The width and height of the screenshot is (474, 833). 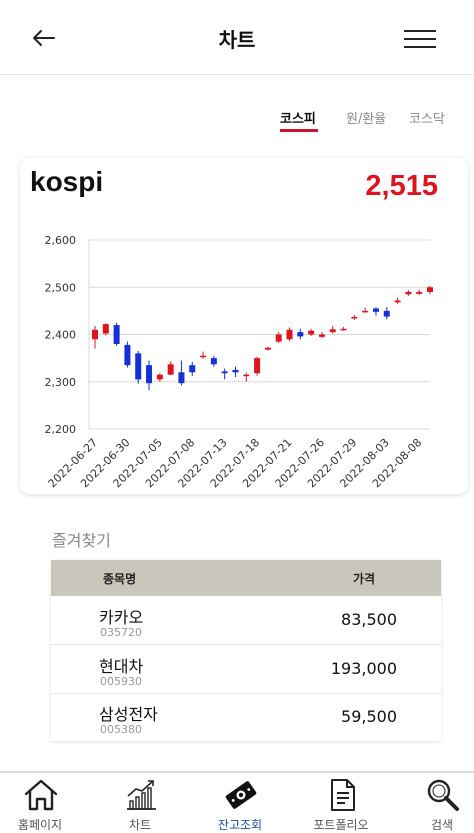 What do you see at coordinates (121, 617) in the screenshot?
I see `stock-name: 카카오` at bounding box center [121, 617].